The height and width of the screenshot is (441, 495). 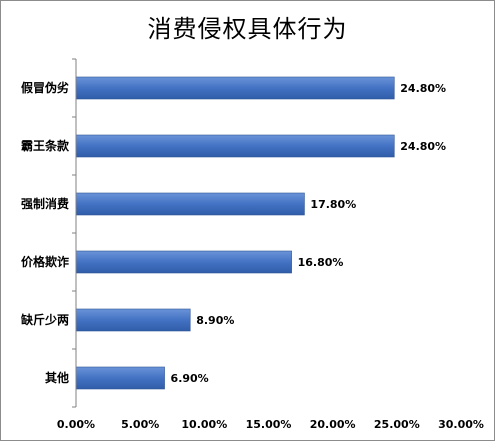 What do you see at coordinates (190, 378) in the screenshot?
I see `value-label-5: 6.90%` at bounding box center [190, 378].